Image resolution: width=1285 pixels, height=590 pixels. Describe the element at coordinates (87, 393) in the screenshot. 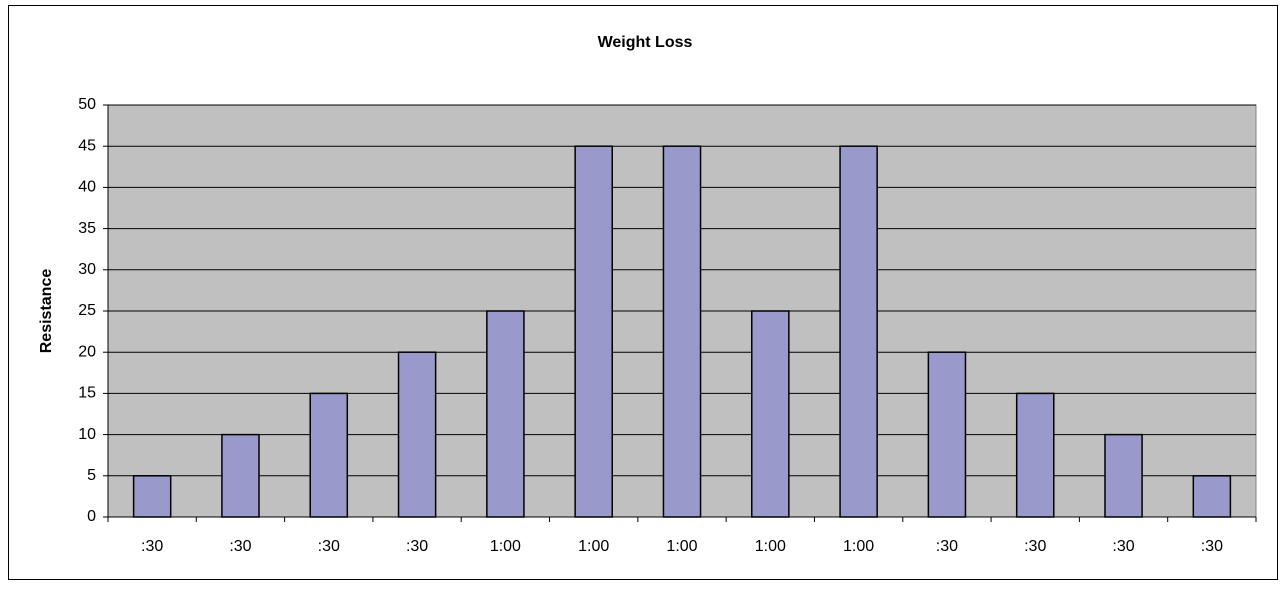

I see `y-tick-label: 15` at that location.